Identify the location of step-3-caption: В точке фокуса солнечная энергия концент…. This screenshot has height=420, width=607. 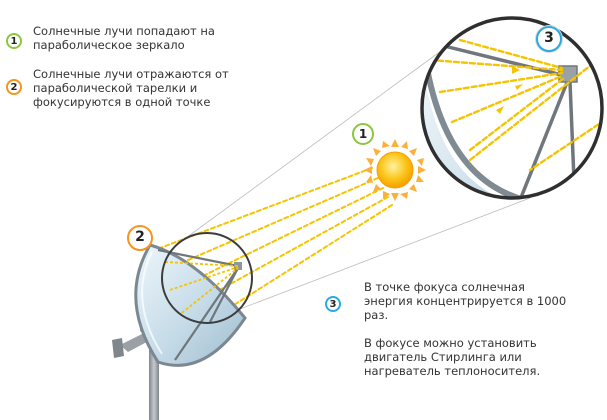
(465, 329).